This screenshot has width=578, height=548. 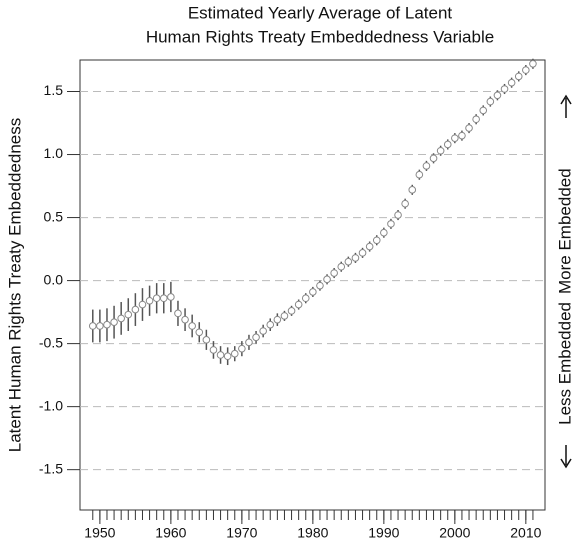 I want to click on x-tick-label: 2000, so click(x=454, y=533).